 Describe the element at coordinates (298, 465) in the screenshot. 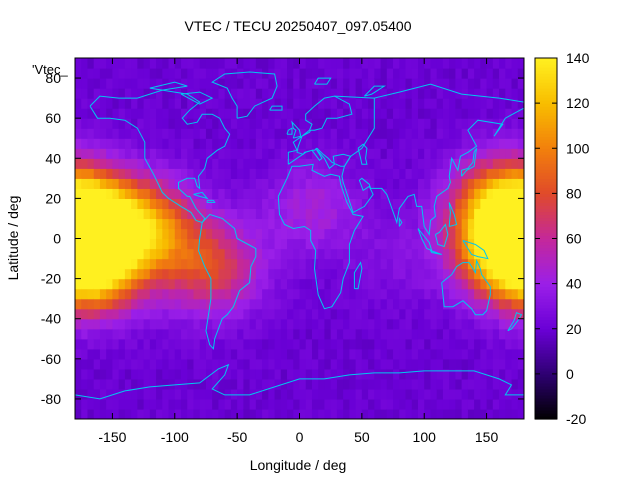

I see `x-axis-label: Longitude / deg` at that location.